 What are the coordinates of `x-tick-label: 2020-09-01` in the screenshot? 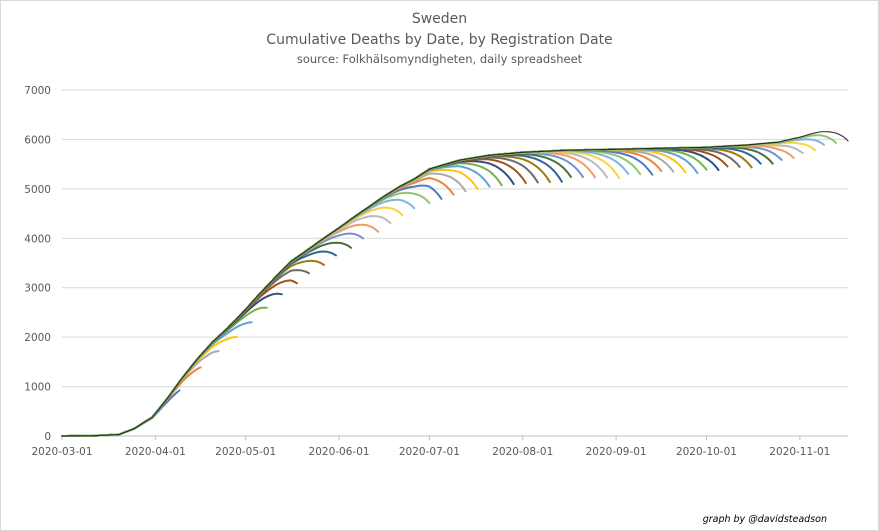 It's located at (616, 452).